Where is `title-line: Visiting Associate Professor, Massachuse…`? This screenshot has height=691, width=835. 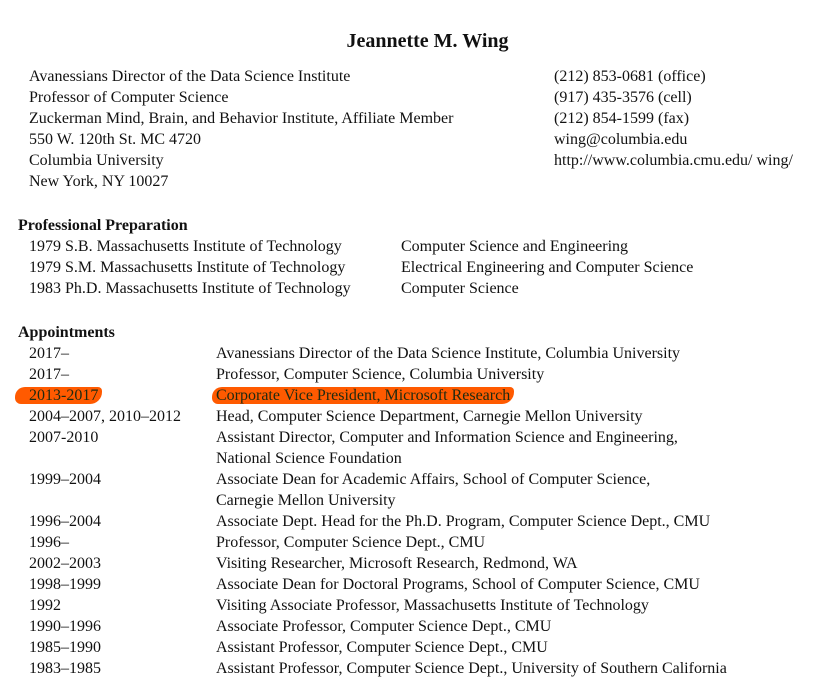
title-line: Visiting Associate Professor, Massachuse… is located at coordinates (432, 605).